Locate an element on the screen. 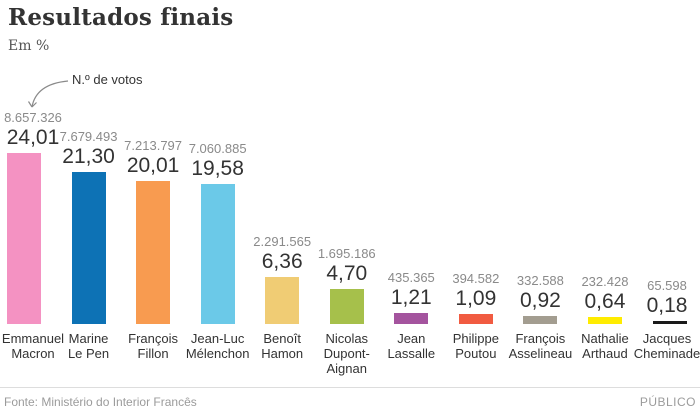 The image size is (700, 416). page-title: Resultados finais is located at coordinates (121, 17).